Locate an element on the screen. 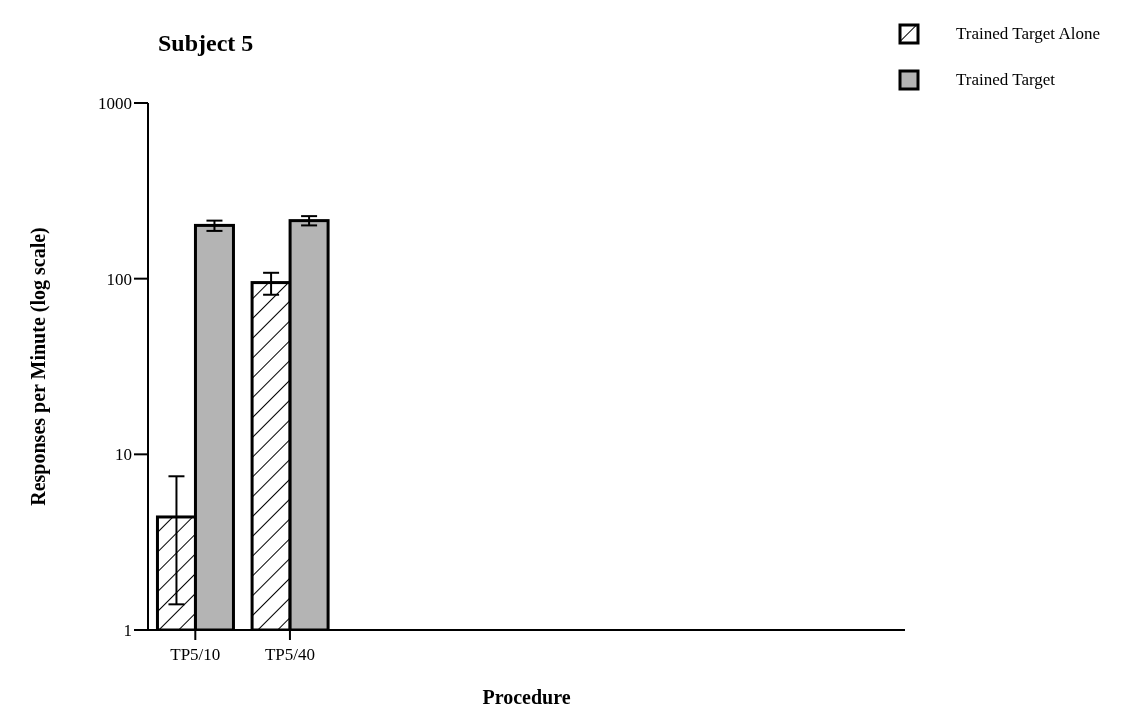  y-tick-label: 1 is located at coordinates (127, 631).